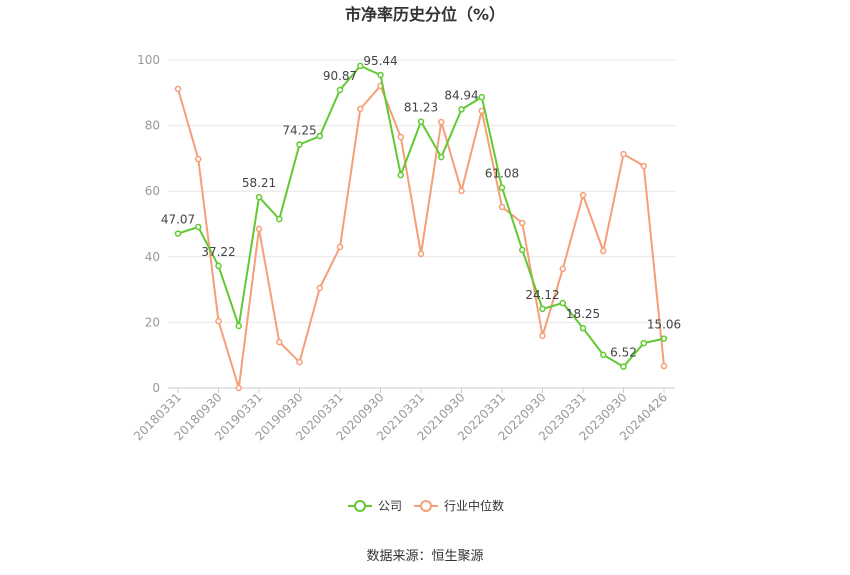 Image resolution: width=850 pixels, height=575 pixels. Describe the element at coordinates (299, 130) in the screenshot. I see `data-label-company: 74.25` at that location.